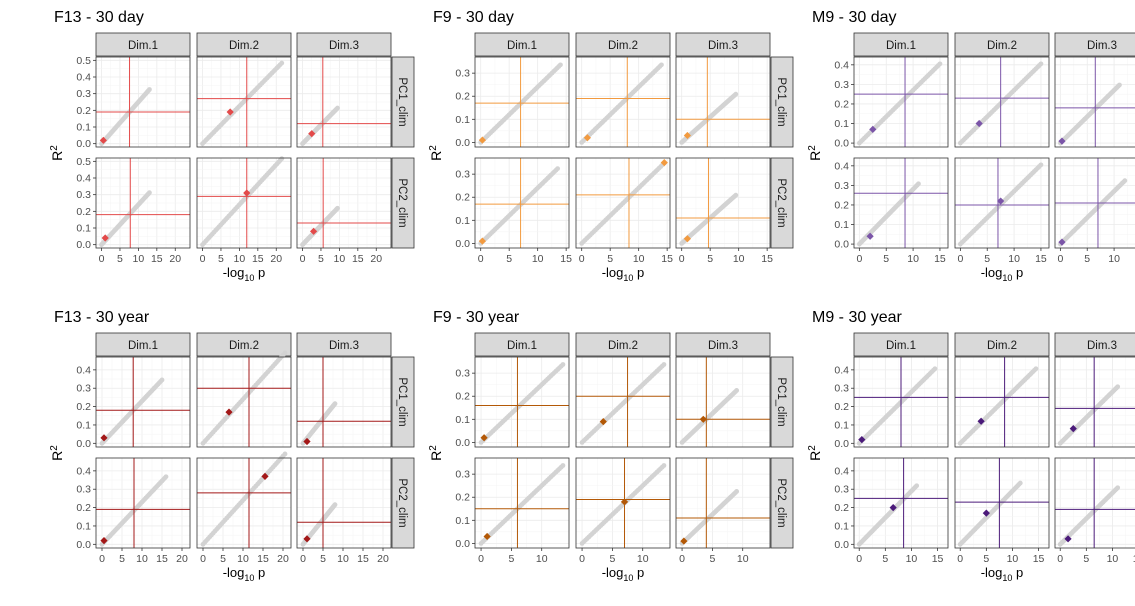  Describe the element at coordinates (259, 272) in the screenshot. I see `x-axis-label-tail: p` at that location.